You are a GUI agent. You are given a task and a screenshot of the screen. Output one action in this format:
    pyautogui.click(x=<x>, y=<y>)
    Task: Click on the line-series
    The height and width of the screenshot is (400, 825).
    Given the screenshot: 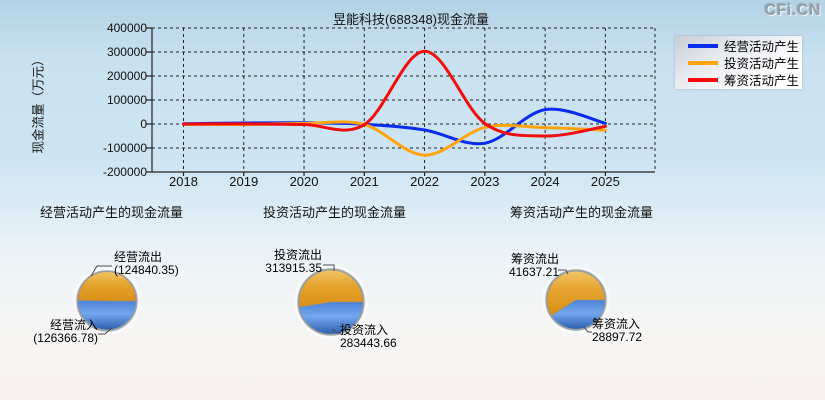 What is the action you would take?
    pyautogui.click(x=394, y=103)
    